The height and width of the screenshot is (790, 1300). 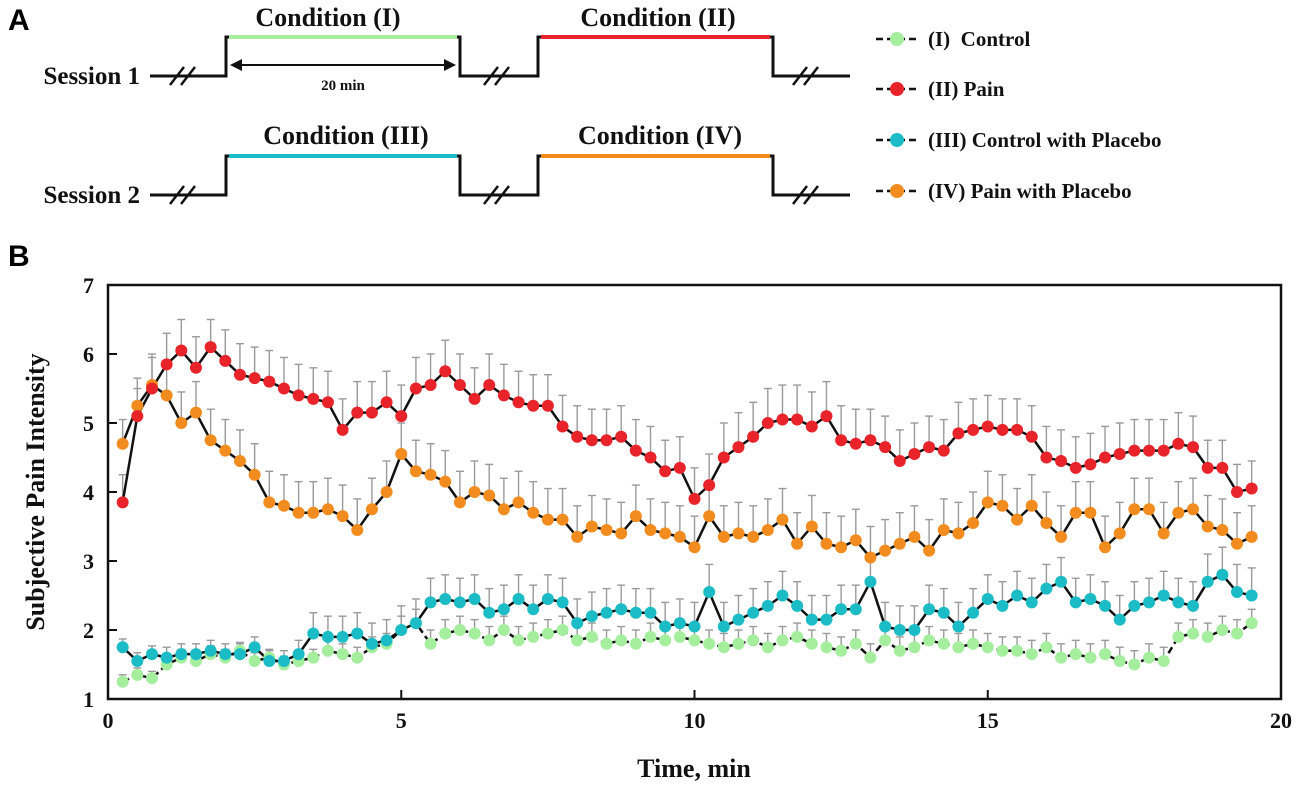 I want to click on x-tick-label: 5, so click(x=401, y=720).